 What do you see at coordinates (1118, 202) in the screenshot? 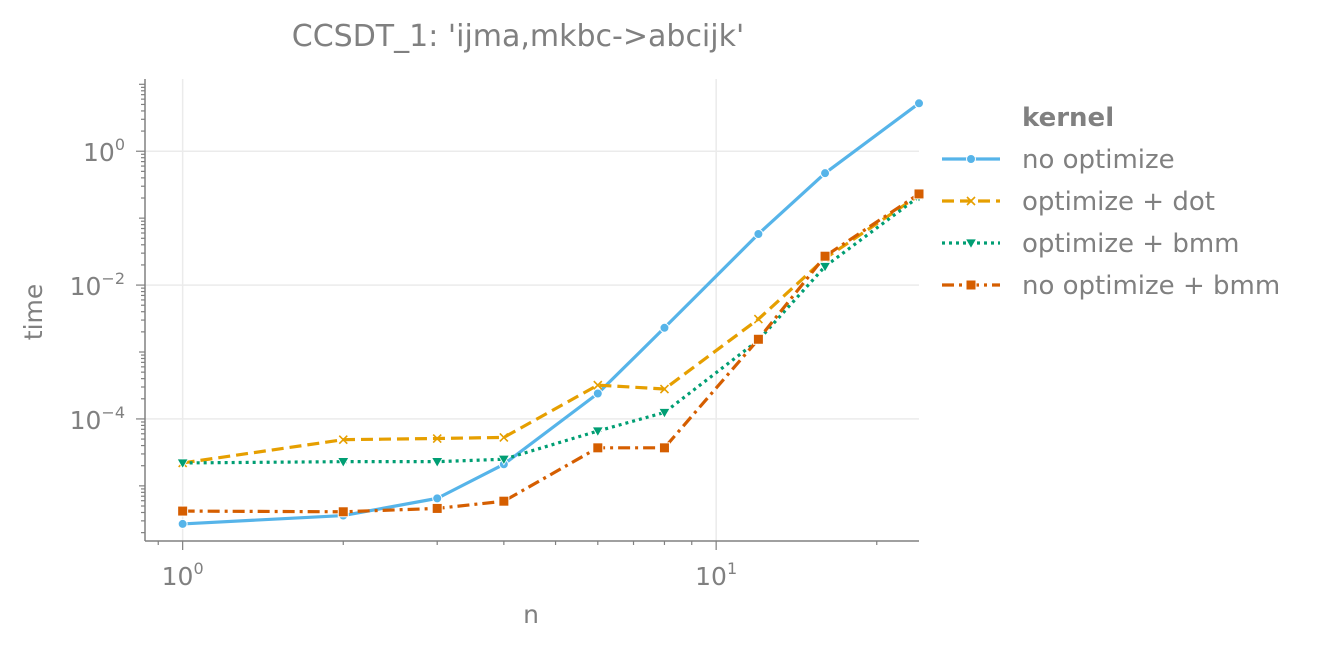
I see `legend-label: optimize + dot` at bounding box center [1118, 202].